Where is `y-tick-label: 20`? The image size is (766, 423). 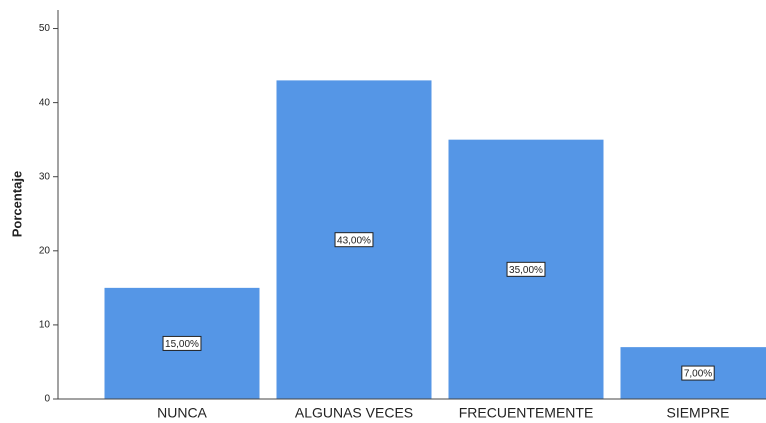
y-tick-label: 20 is located at coordinates (45, 250).